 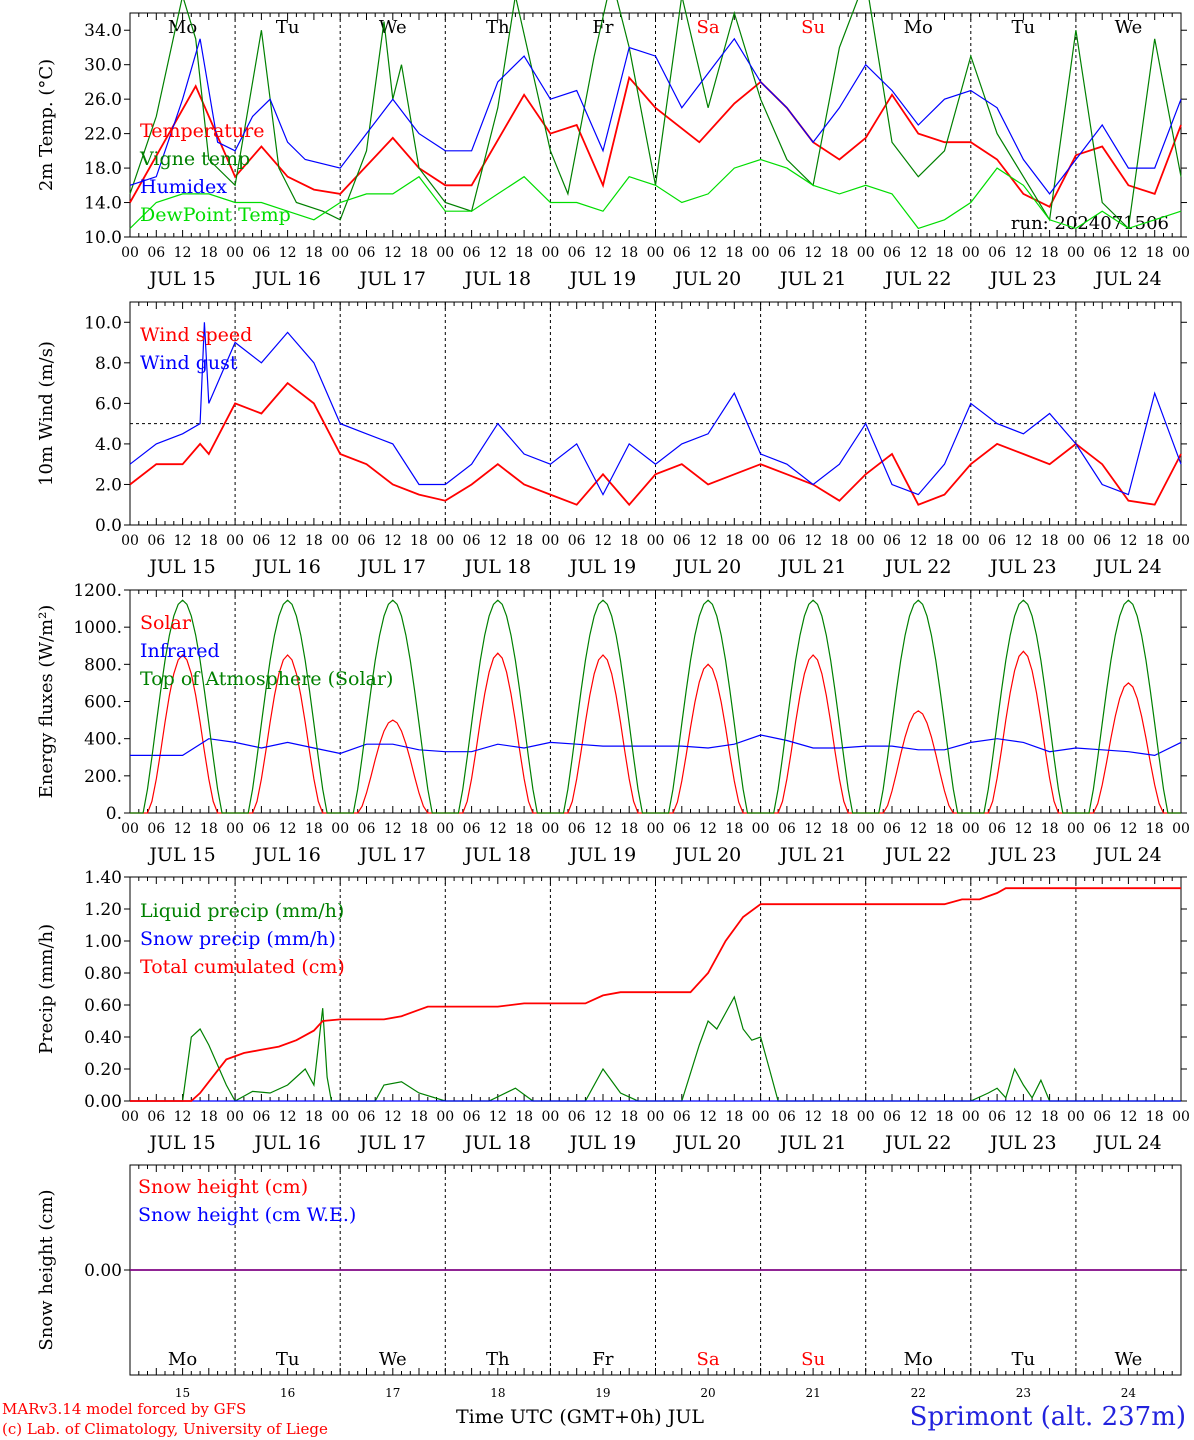 What do you see at coordinates (655, 994) in the screenshot?
I see `series-total-cumulated-cm-` at bounding box center [655, 994].